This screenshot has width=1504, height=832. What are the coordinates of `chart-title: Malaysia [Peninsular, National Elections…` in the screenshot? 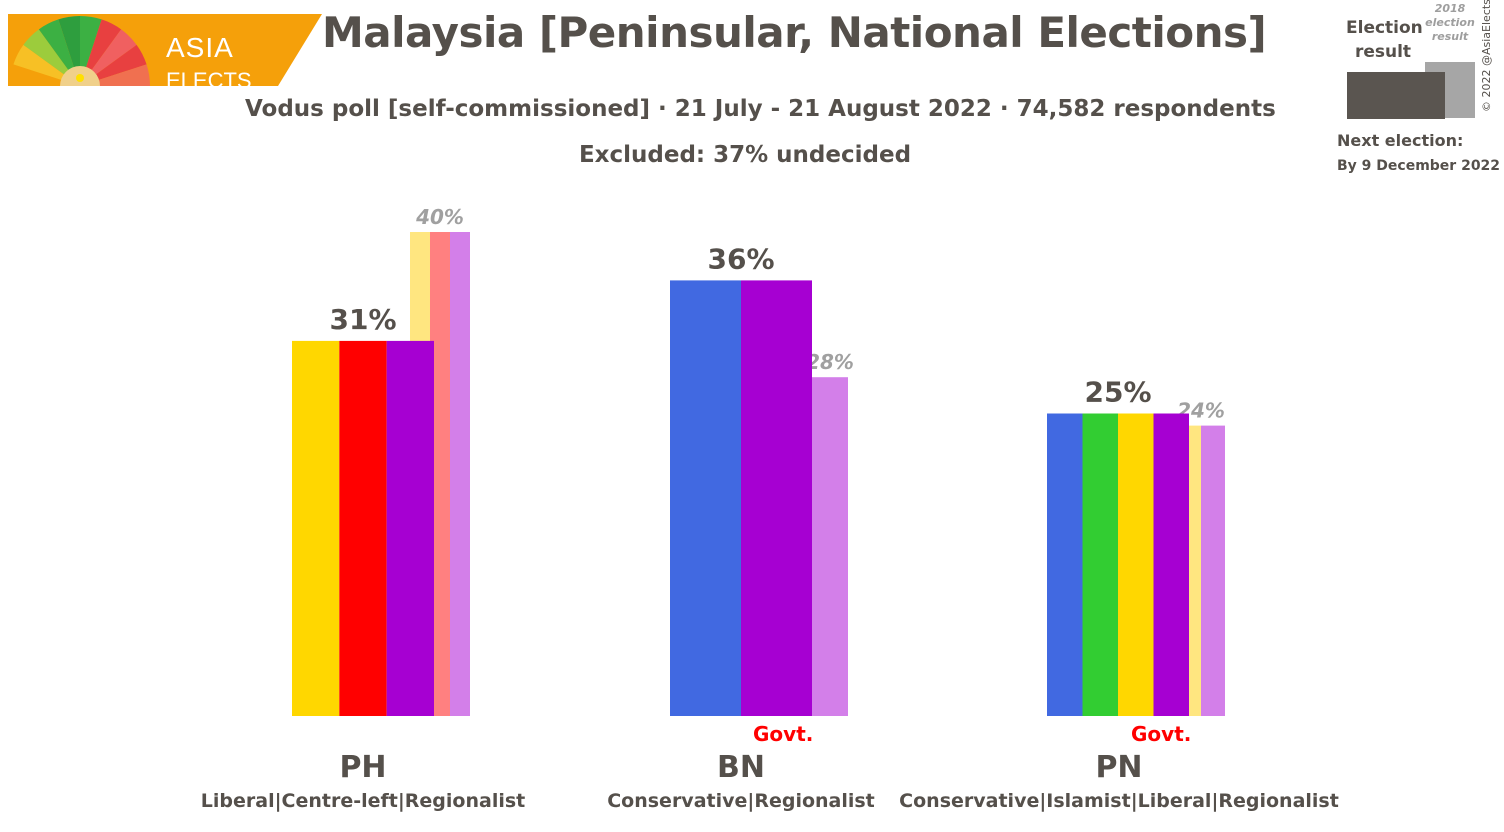 It's located at (794, 32).